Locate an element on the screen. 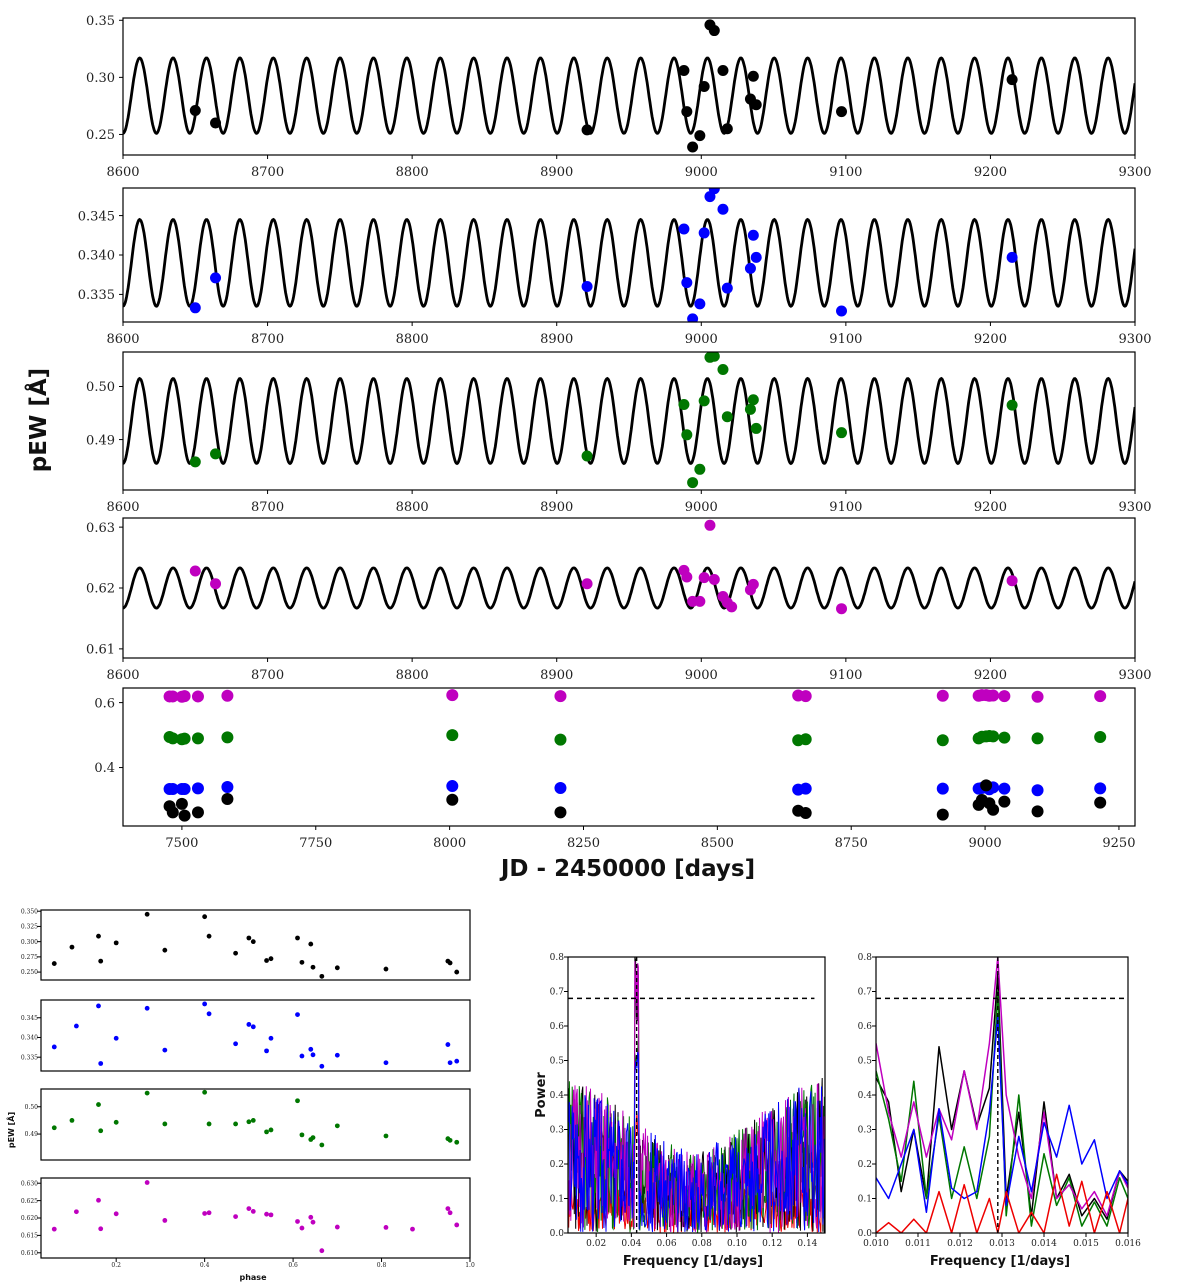 Image resolution: width=1200 pixels, height=1284 pixels. y-tick-label: 0.1 is located at coordinates (557, 1200).